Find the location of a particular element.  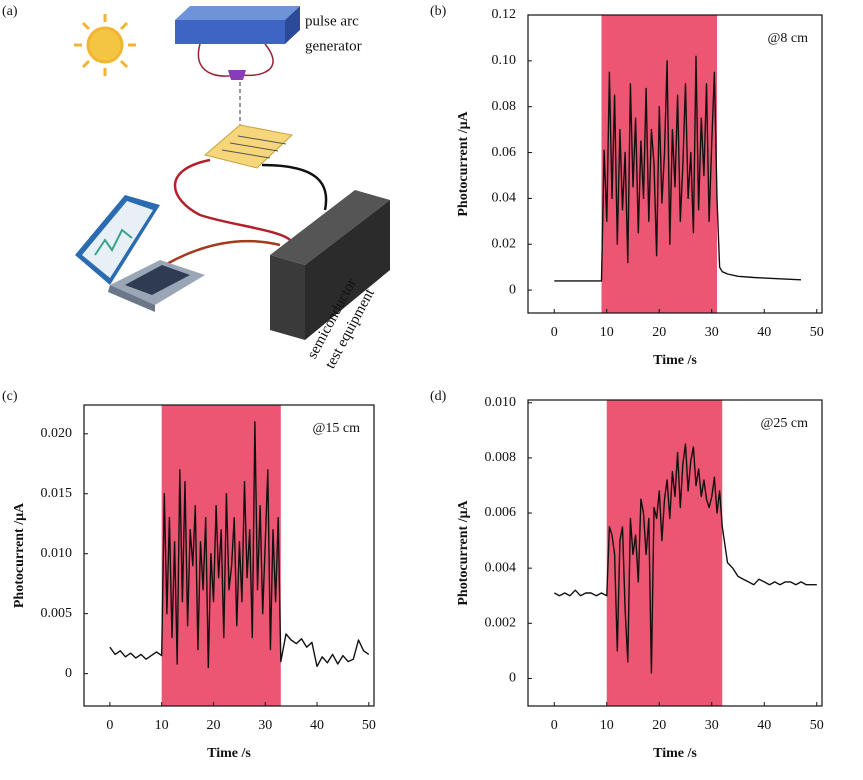

shaded-region is located at coordinates (664, 553).